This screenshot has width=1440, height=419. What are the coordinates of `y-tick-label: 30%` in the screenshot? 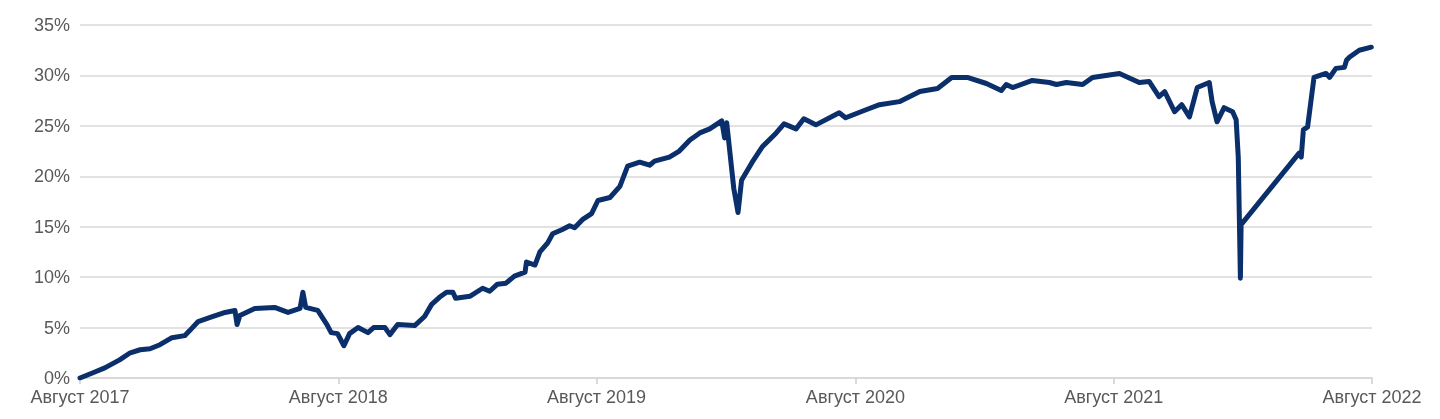 It's located at (51, 75).